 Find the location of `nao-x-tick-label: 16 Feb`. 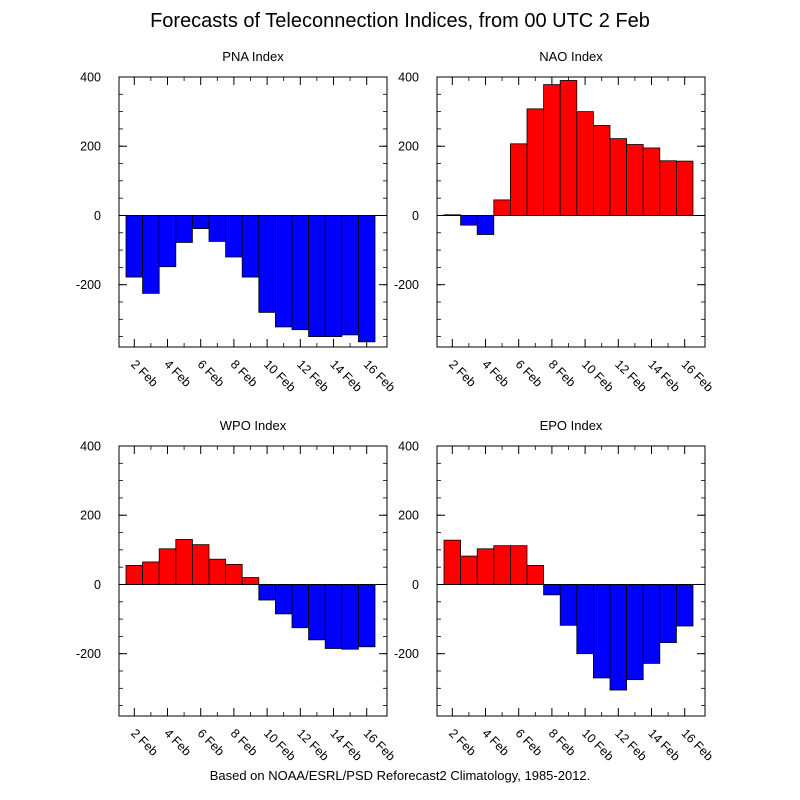

nao-x-tick-label: 16 Feb is located at coordinates (697, 375).